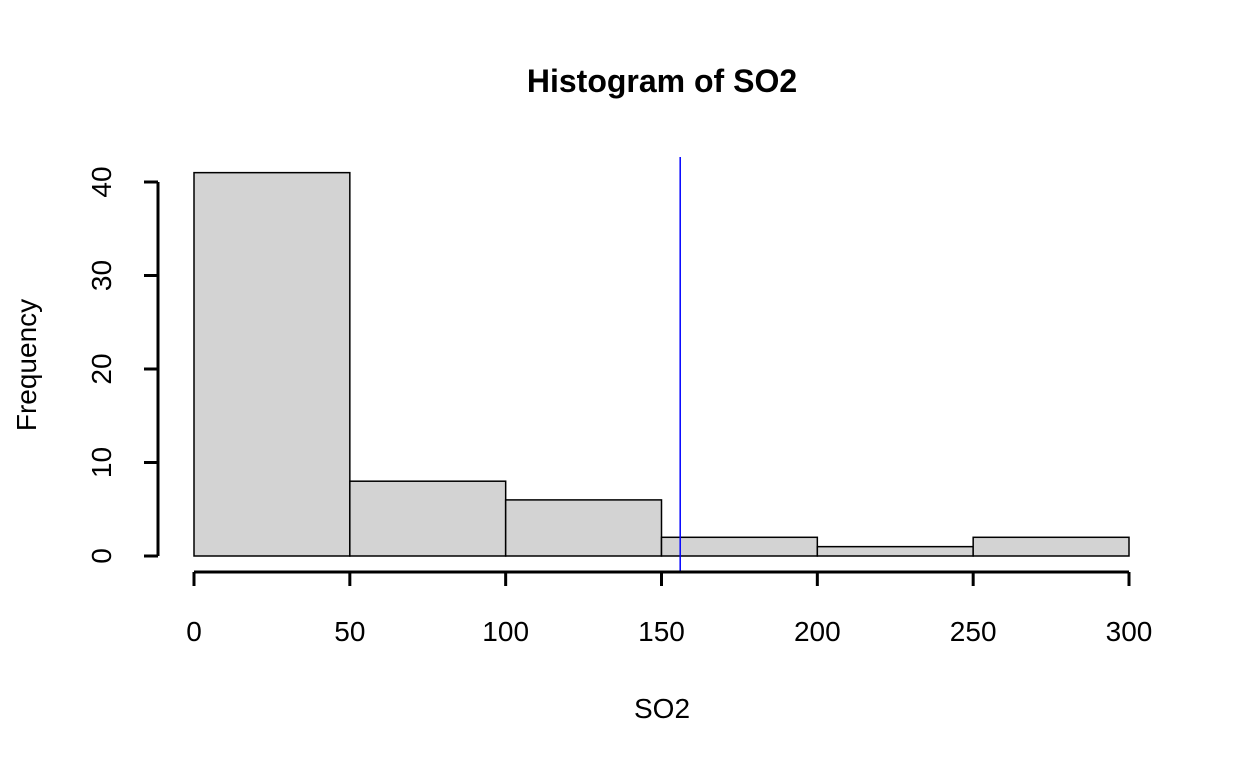  I want to click on x-tick-label-5: 250, so click(973, 631).